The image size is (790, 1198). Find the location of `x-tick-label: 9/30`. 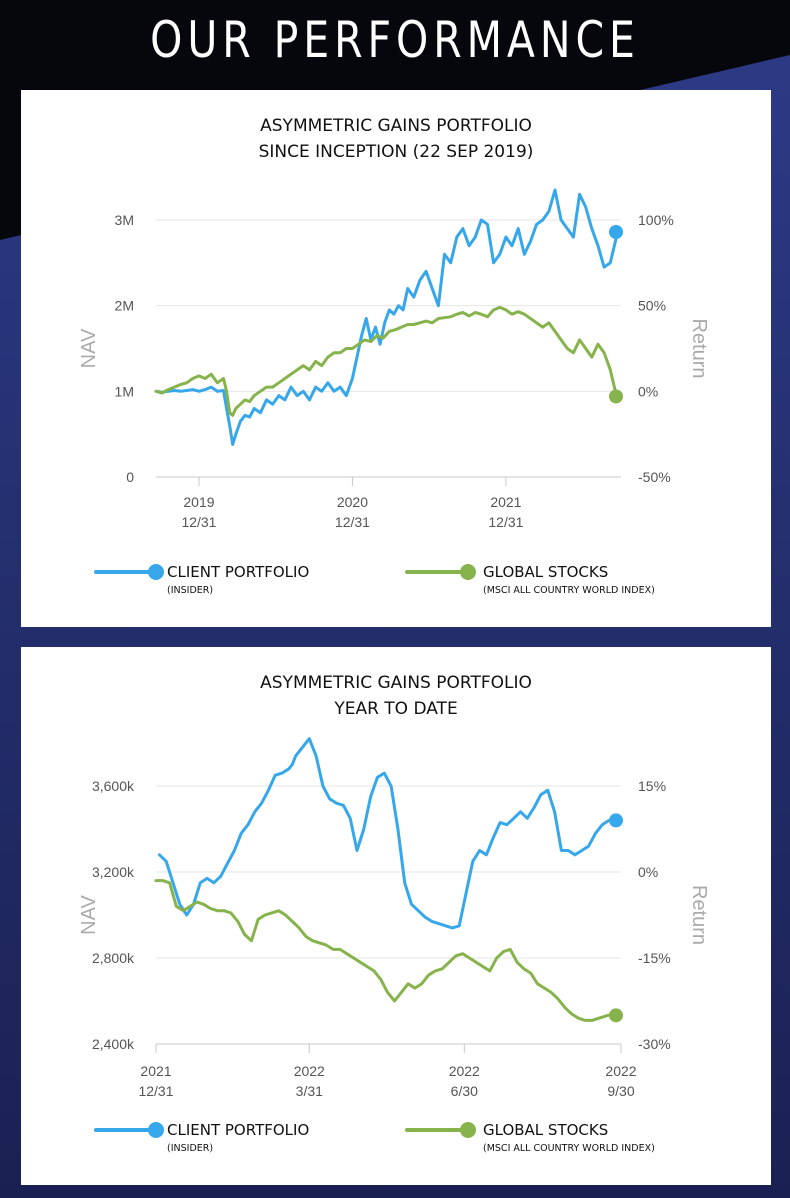

x-tick-label: 9/30 is located at coordinates (620, 1091).